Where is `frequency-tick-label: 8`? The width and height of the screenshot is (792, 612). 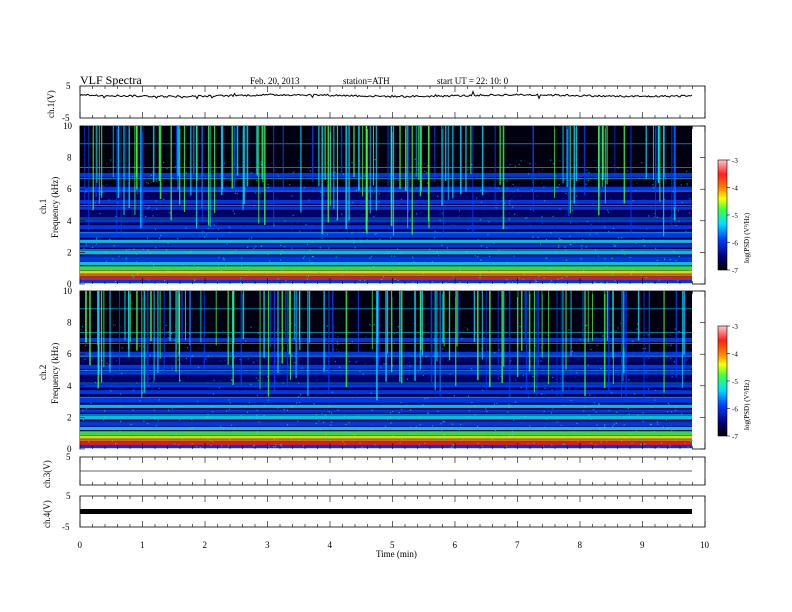 frequency-tick-label: 8 is located at coordinates (69, 323).